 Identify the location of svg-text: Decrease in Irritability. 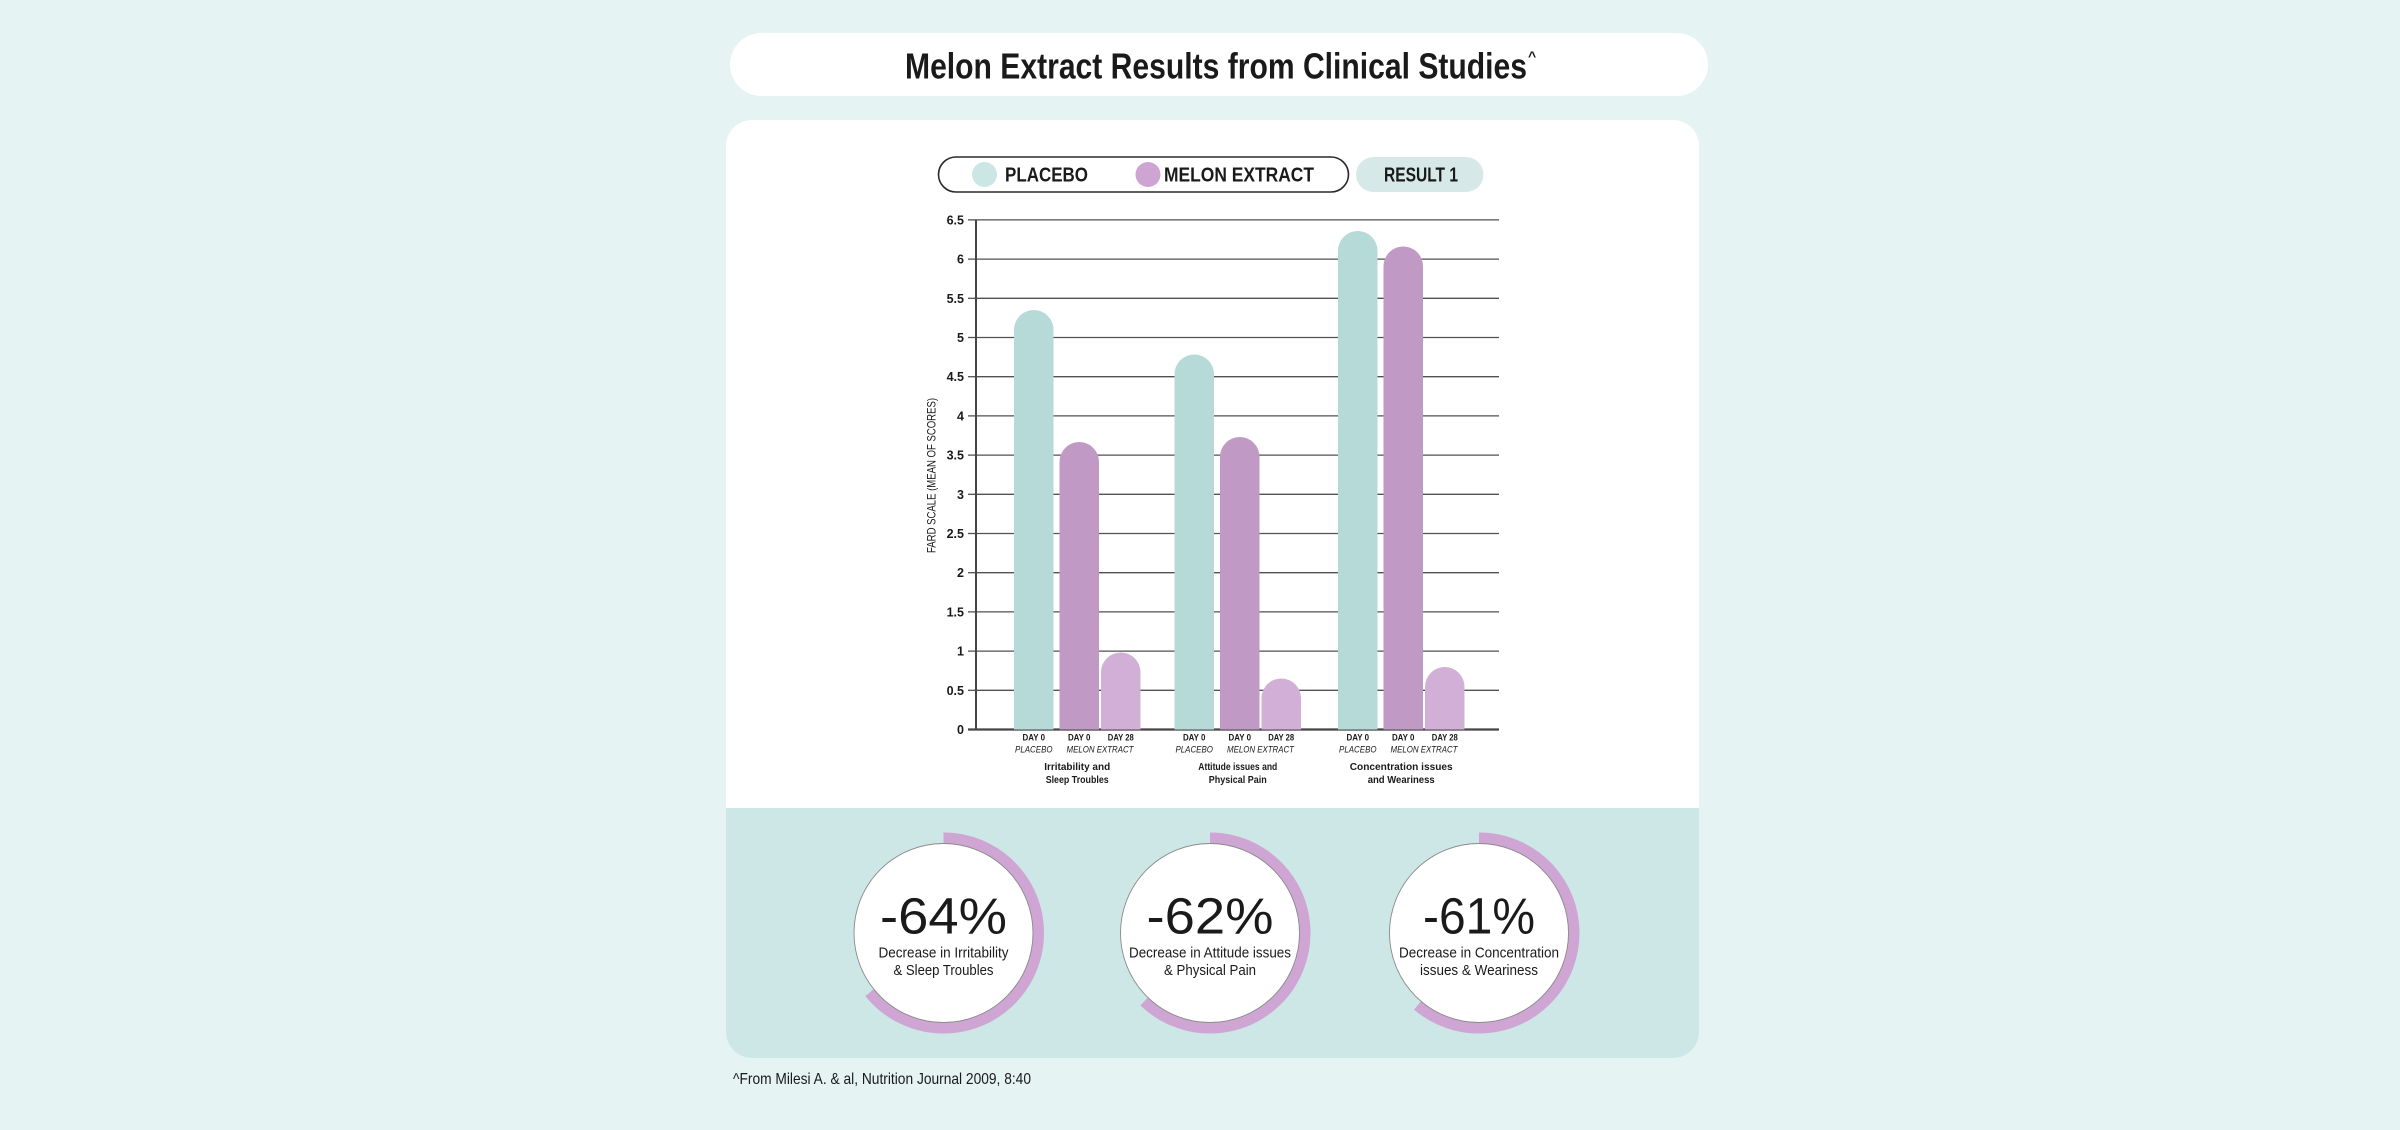
(944, 953).